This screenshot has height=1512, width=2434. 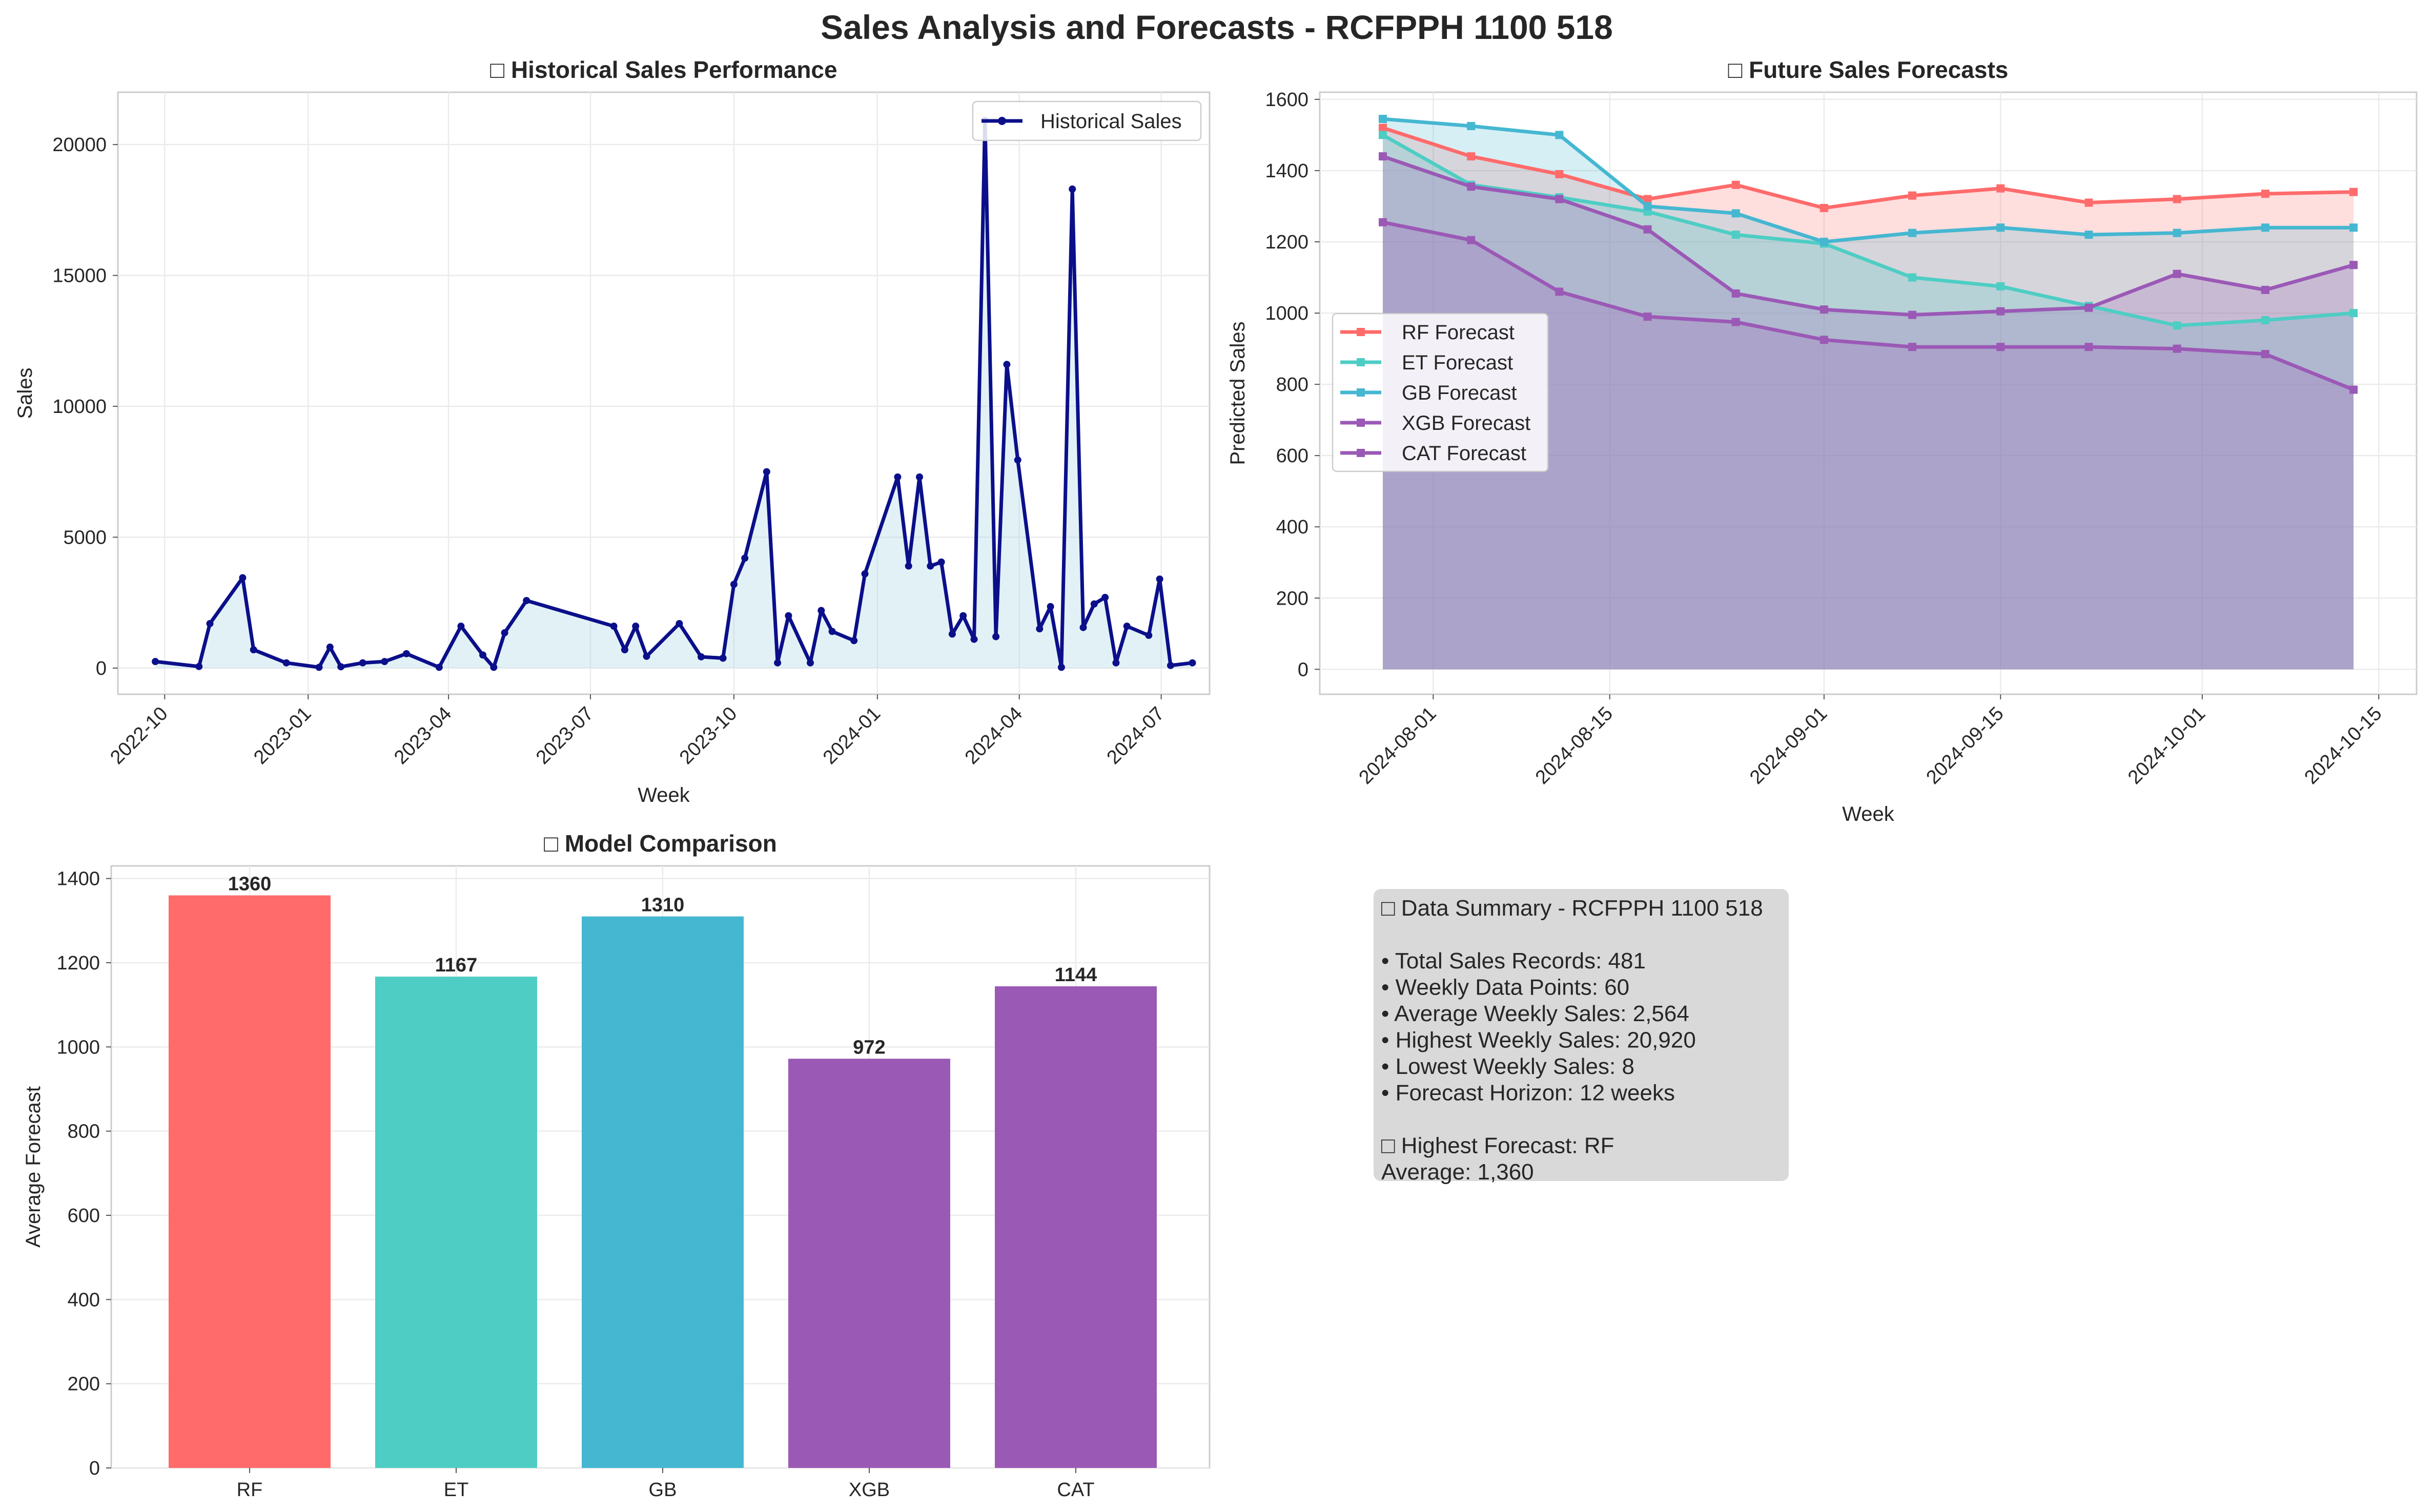 What do you see at coordinates (1459, 332) in the screenshot?
I see `forecast-legend-label: RF Forecast` at bounding box center [1459, 332].